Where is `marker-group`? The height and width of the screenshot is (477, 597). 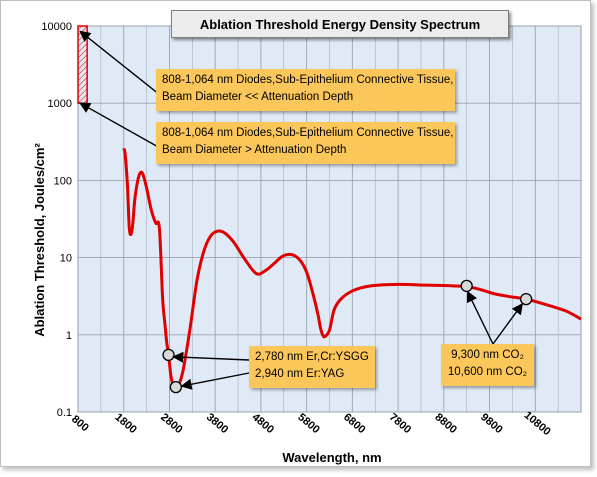 marker-group is located at coordinates (347, 336).